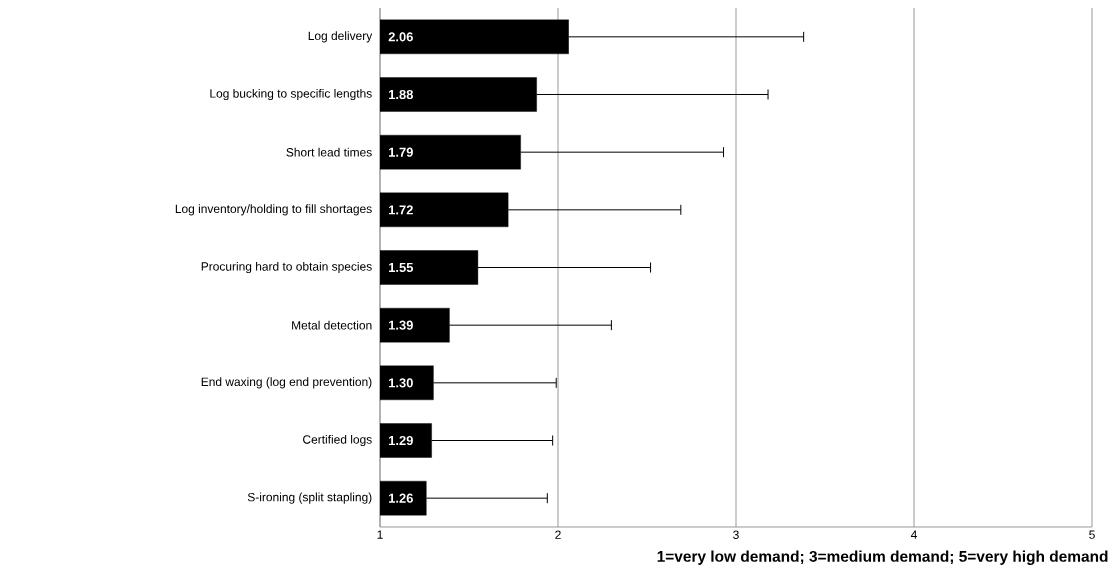  I want to click on y-tick-label: Metal detection, so click(332, 325).